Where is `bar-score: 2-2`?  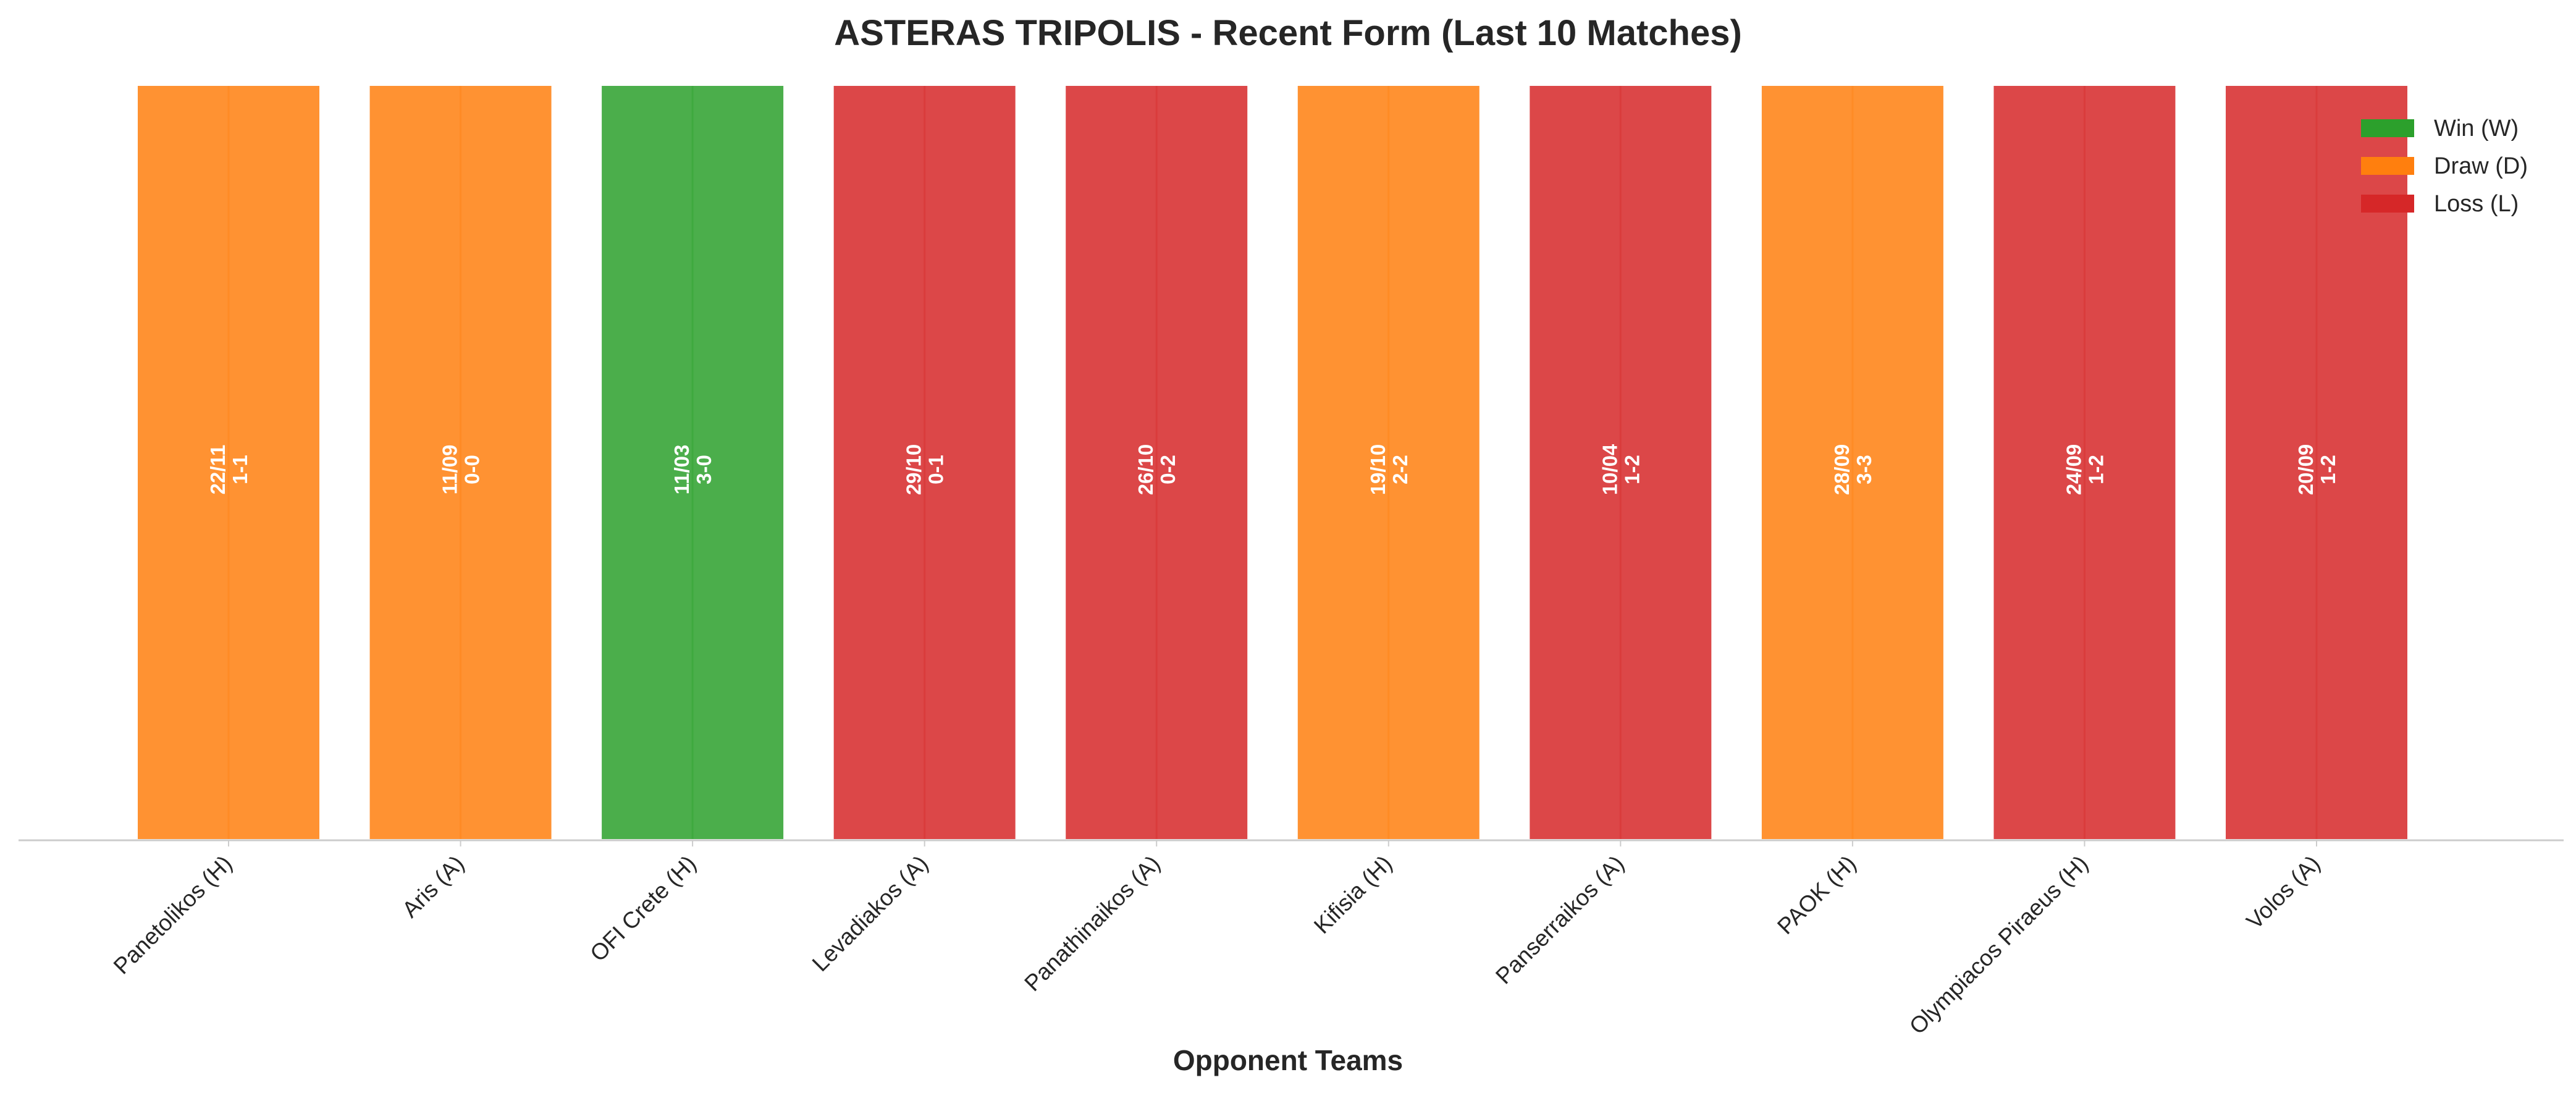
bar-score: 2-2 is located at coordinates (1400, 470).